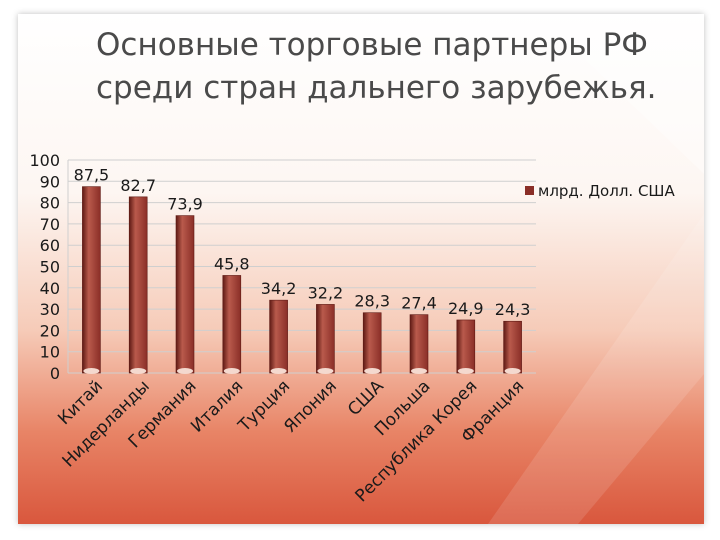  What do you see at coordinates (310, 406) in the screenshot?
I see `x-tick-label: Япония` at bounding box center [310, 406].